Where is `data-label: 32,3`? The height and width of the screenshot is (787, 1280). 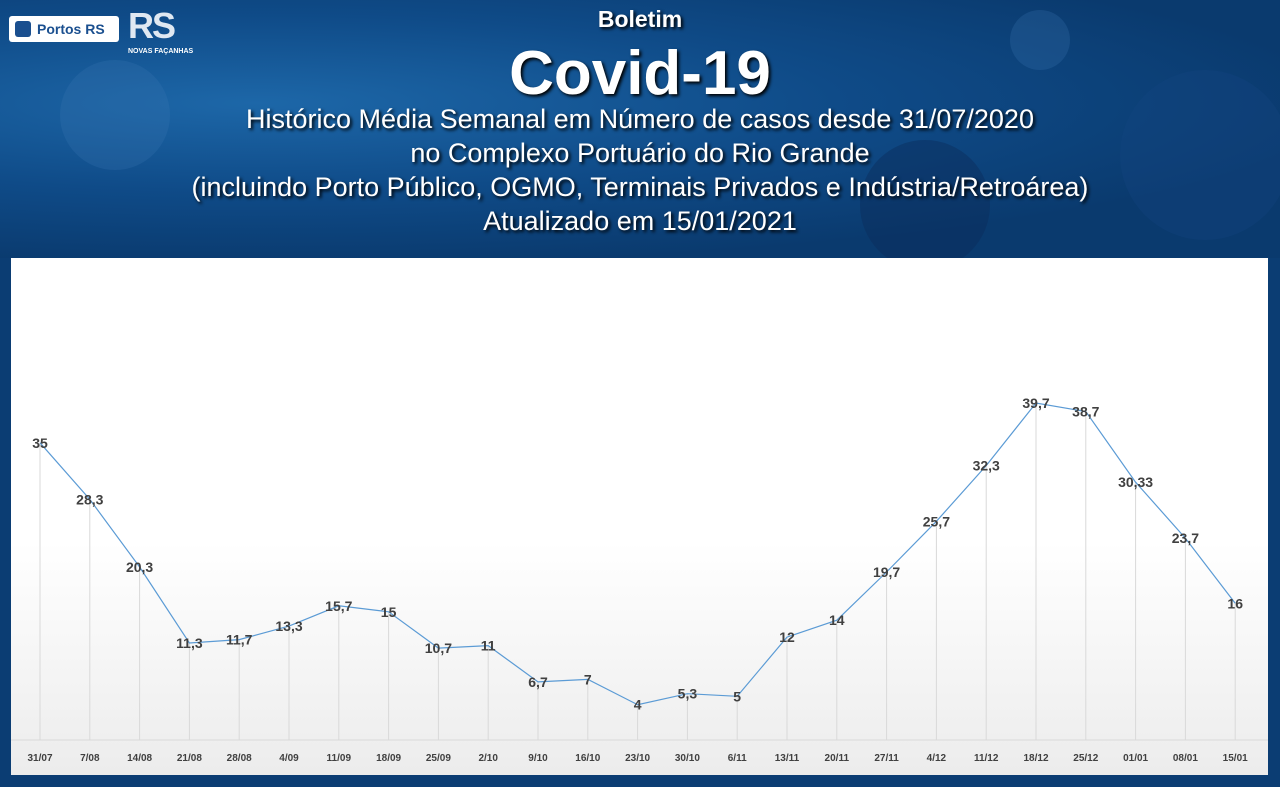
data-label: 32,3 is located at coordinates (986, 466).